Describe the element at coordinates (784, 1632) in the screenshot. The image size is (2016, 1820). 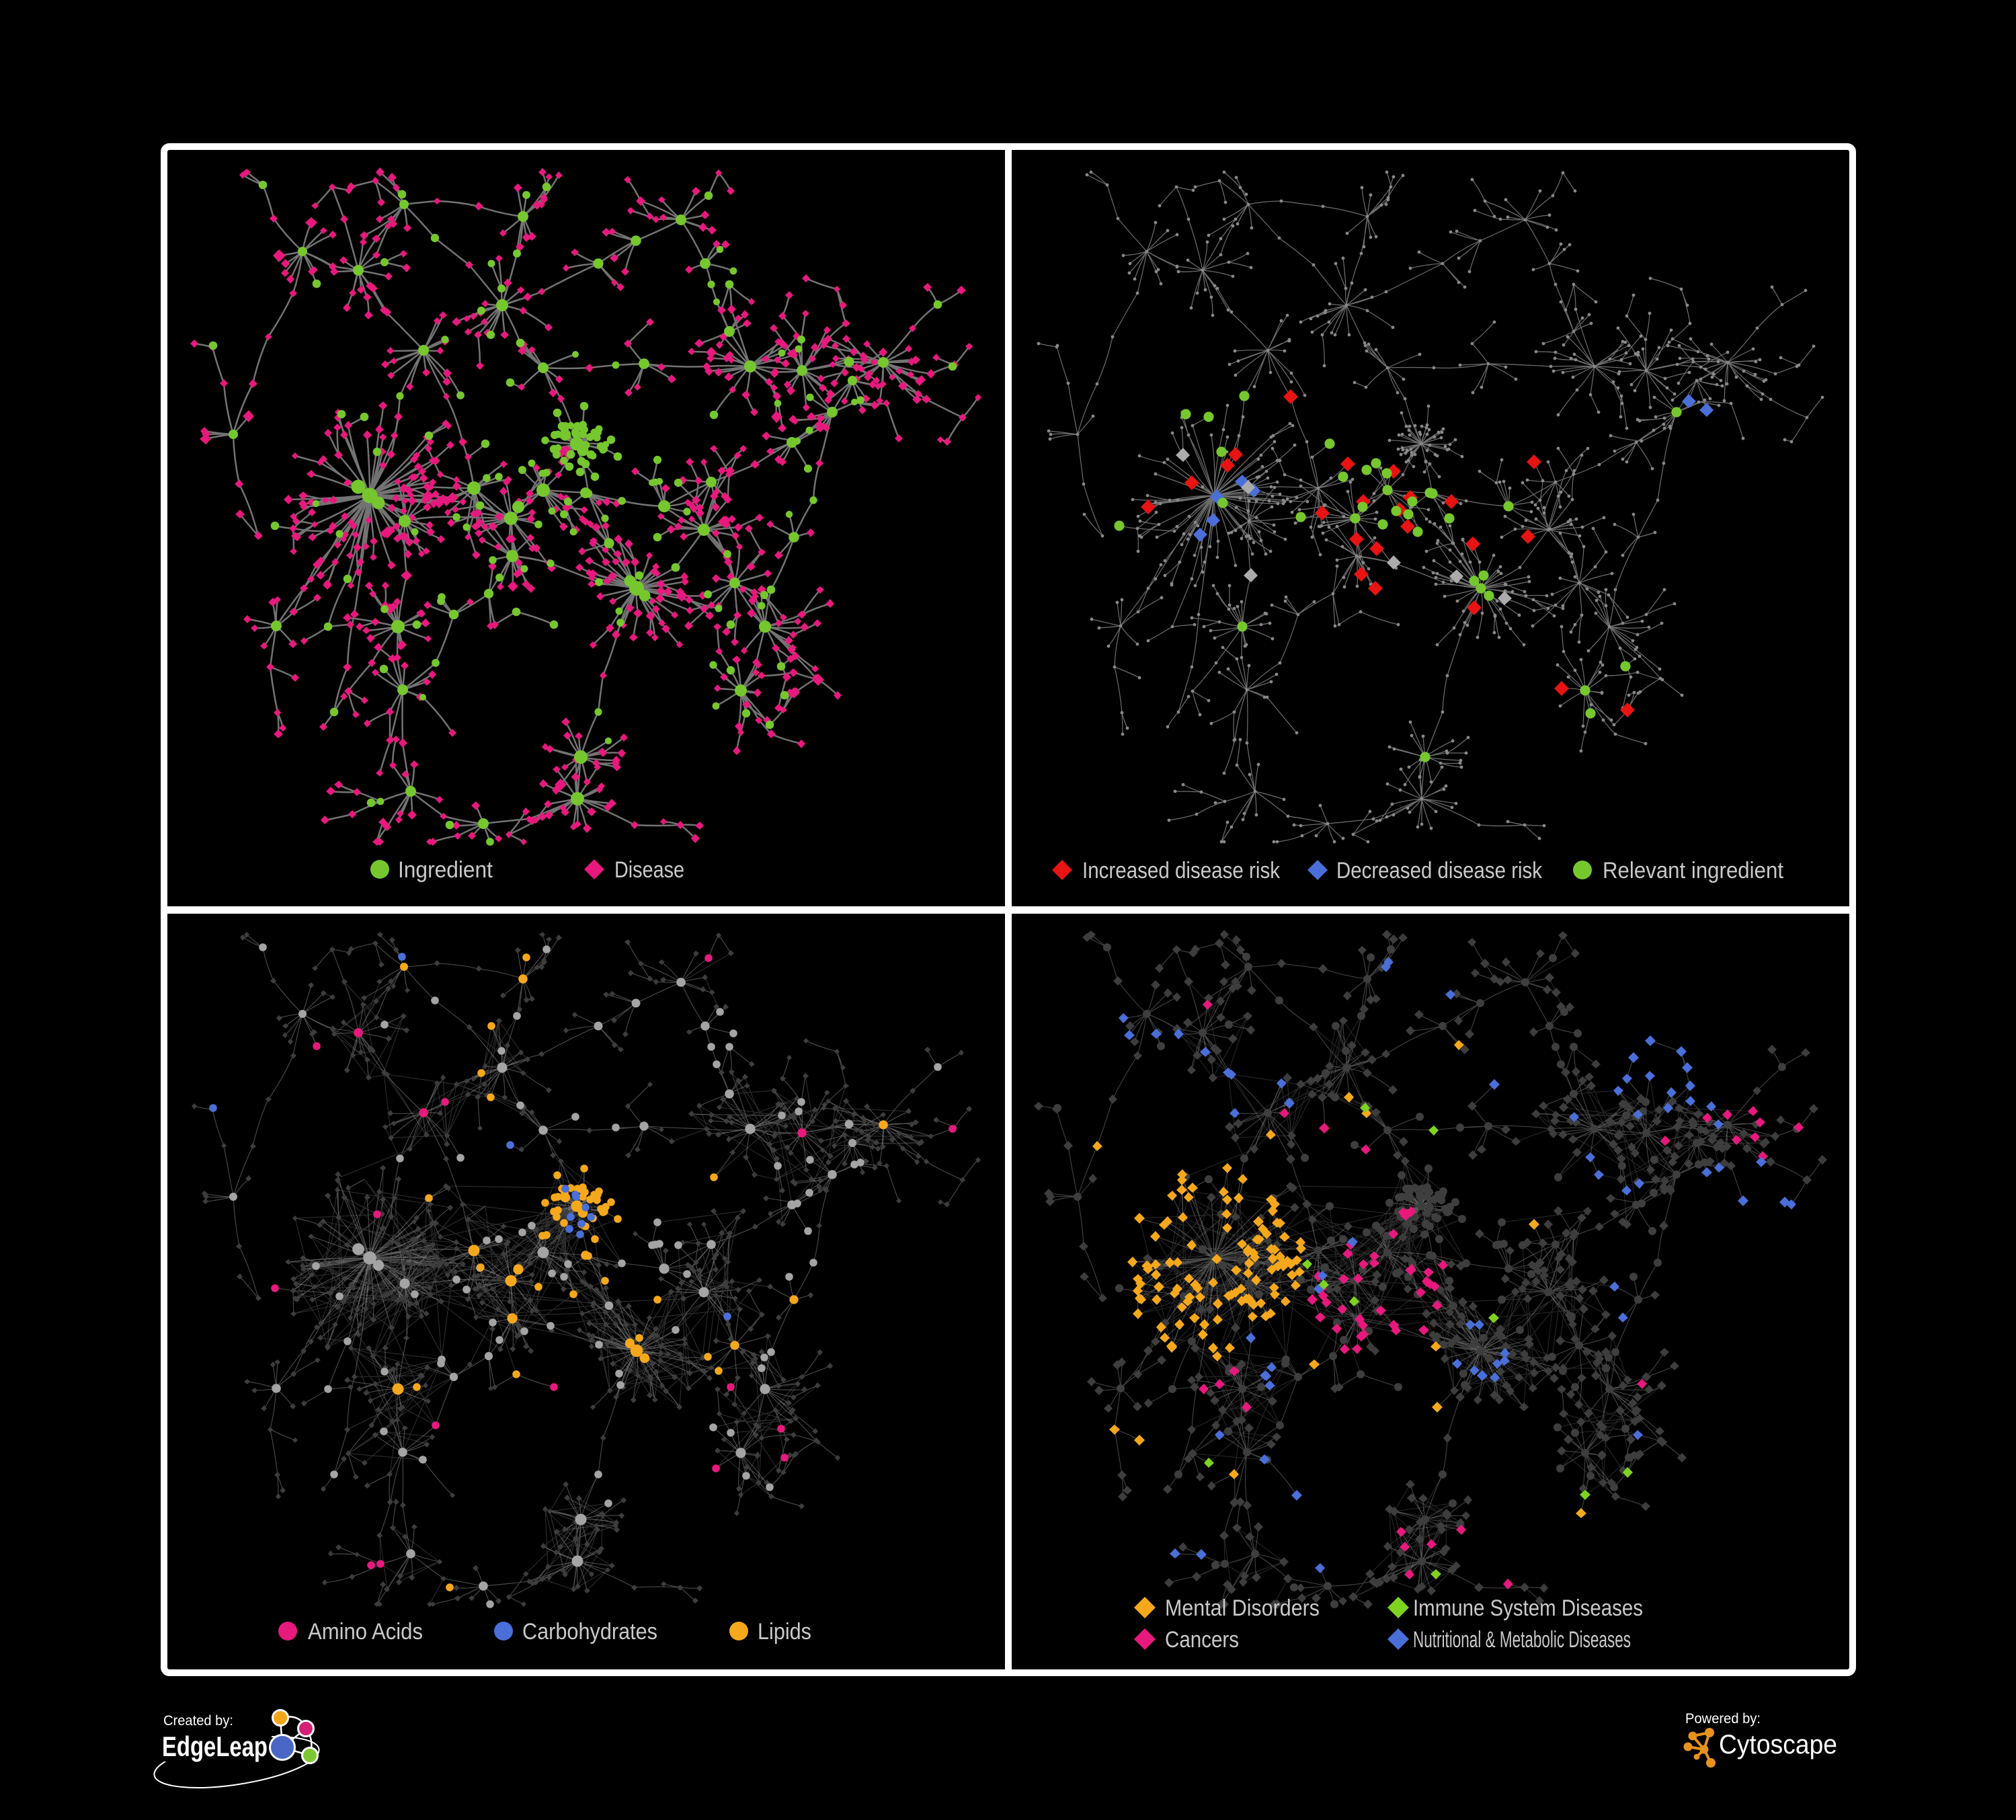
I see `svg-text: Lipids` at that location.